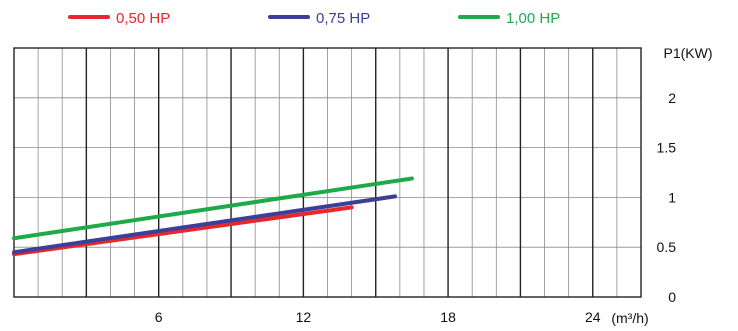 This screenshot has height=331, width=738. I want to click on x-tick-label: 18, so click(448, 317).